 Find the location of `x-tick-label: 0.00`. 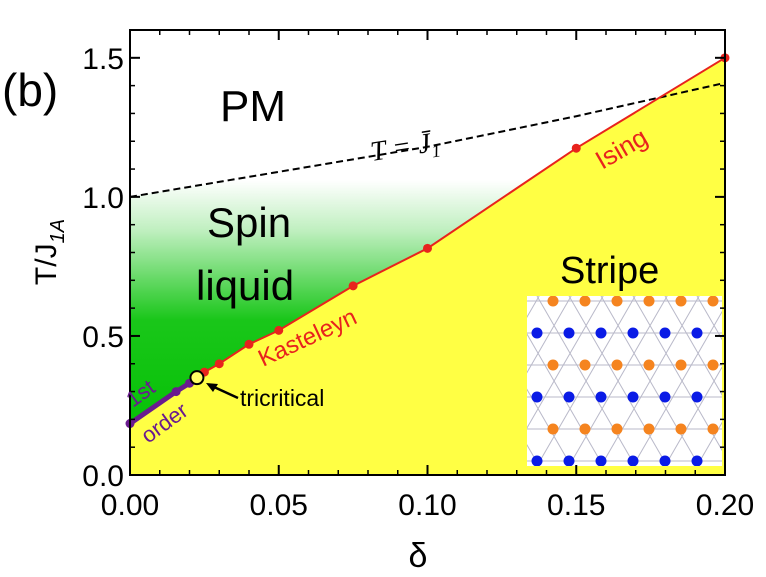

x-tick-label: 0.00 is located at coordinates (130, 505).